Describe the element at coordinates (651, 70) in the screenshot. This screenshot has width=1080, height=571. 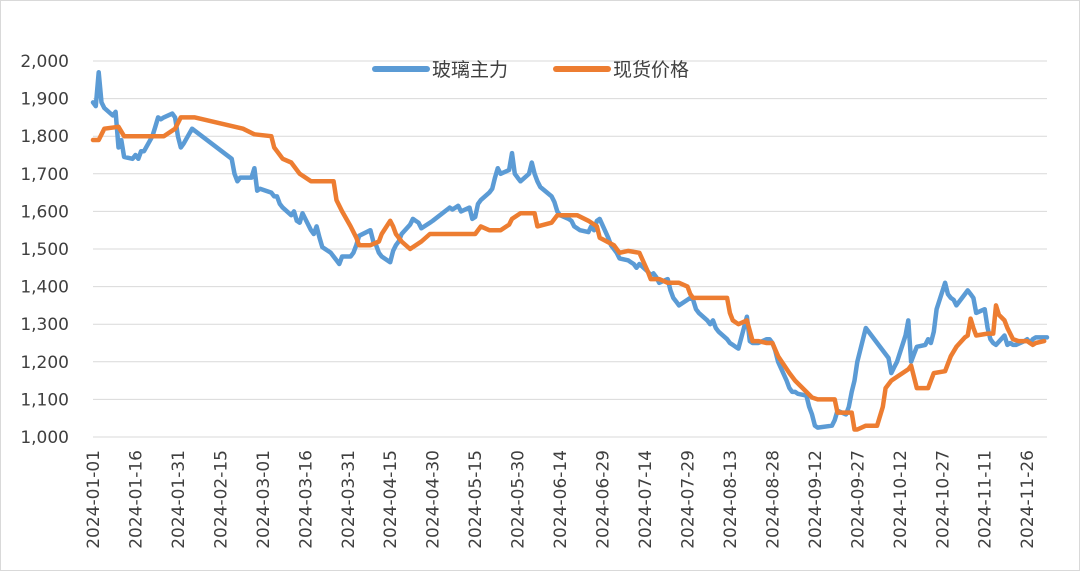
I see `legend-label-series-2: 现货价格` at that location.